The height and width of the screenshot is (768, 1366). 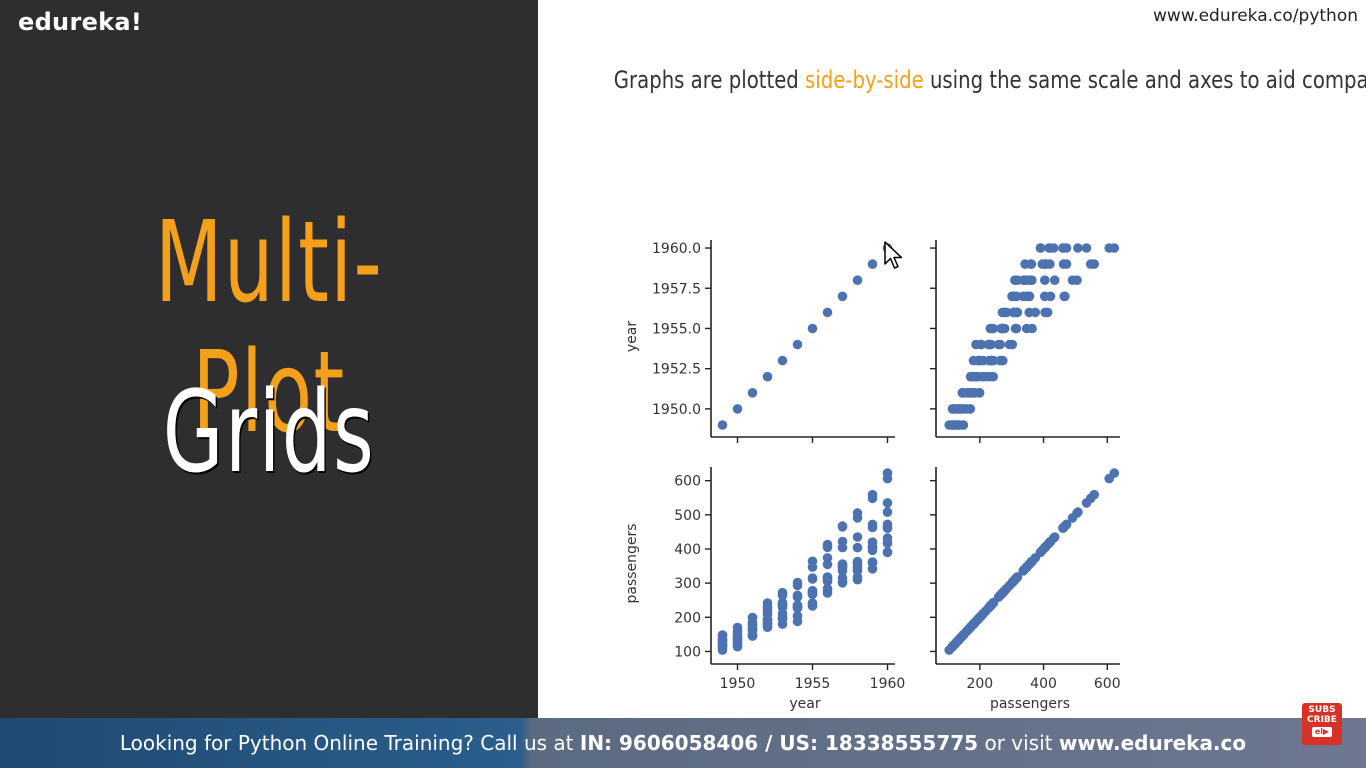 What do you see at coordinates (893, 255) in the screenshot?
I see `mouse-cursor-icon` at bounding box center [893, 255].